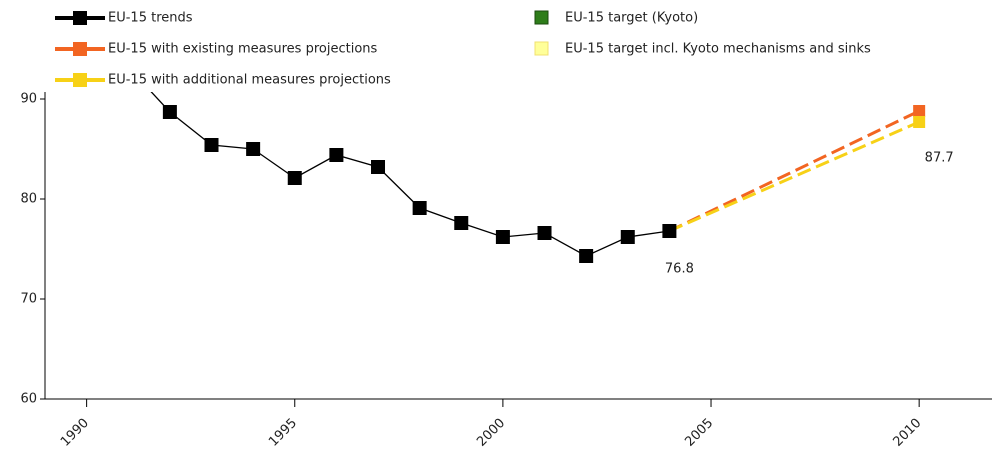 This screenshot has width=994, height=450. Describe the element at coordinates (28, 399) in the screenshot. I see `y-tick-label: 60` at that location.